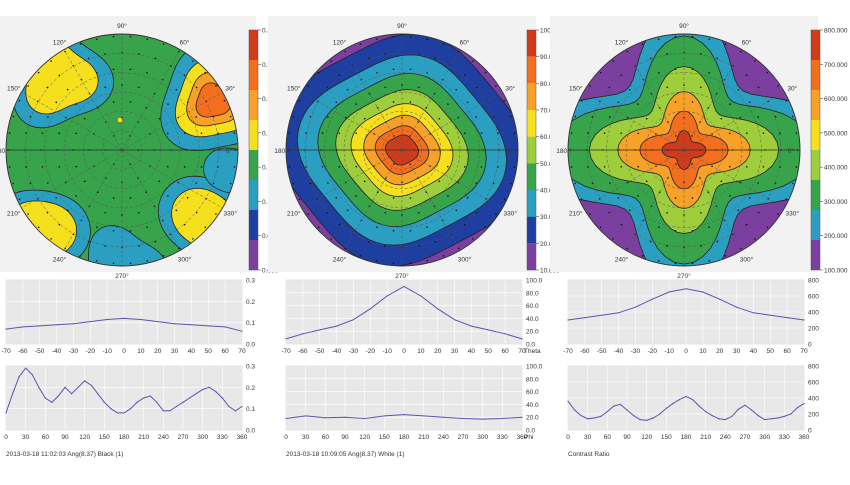 This screenshot has width=850, height=485. What do you see at coordinates (455, 351) in the screenshot?
I see `x-tick-label: 30` at bounding box center [455, 351].